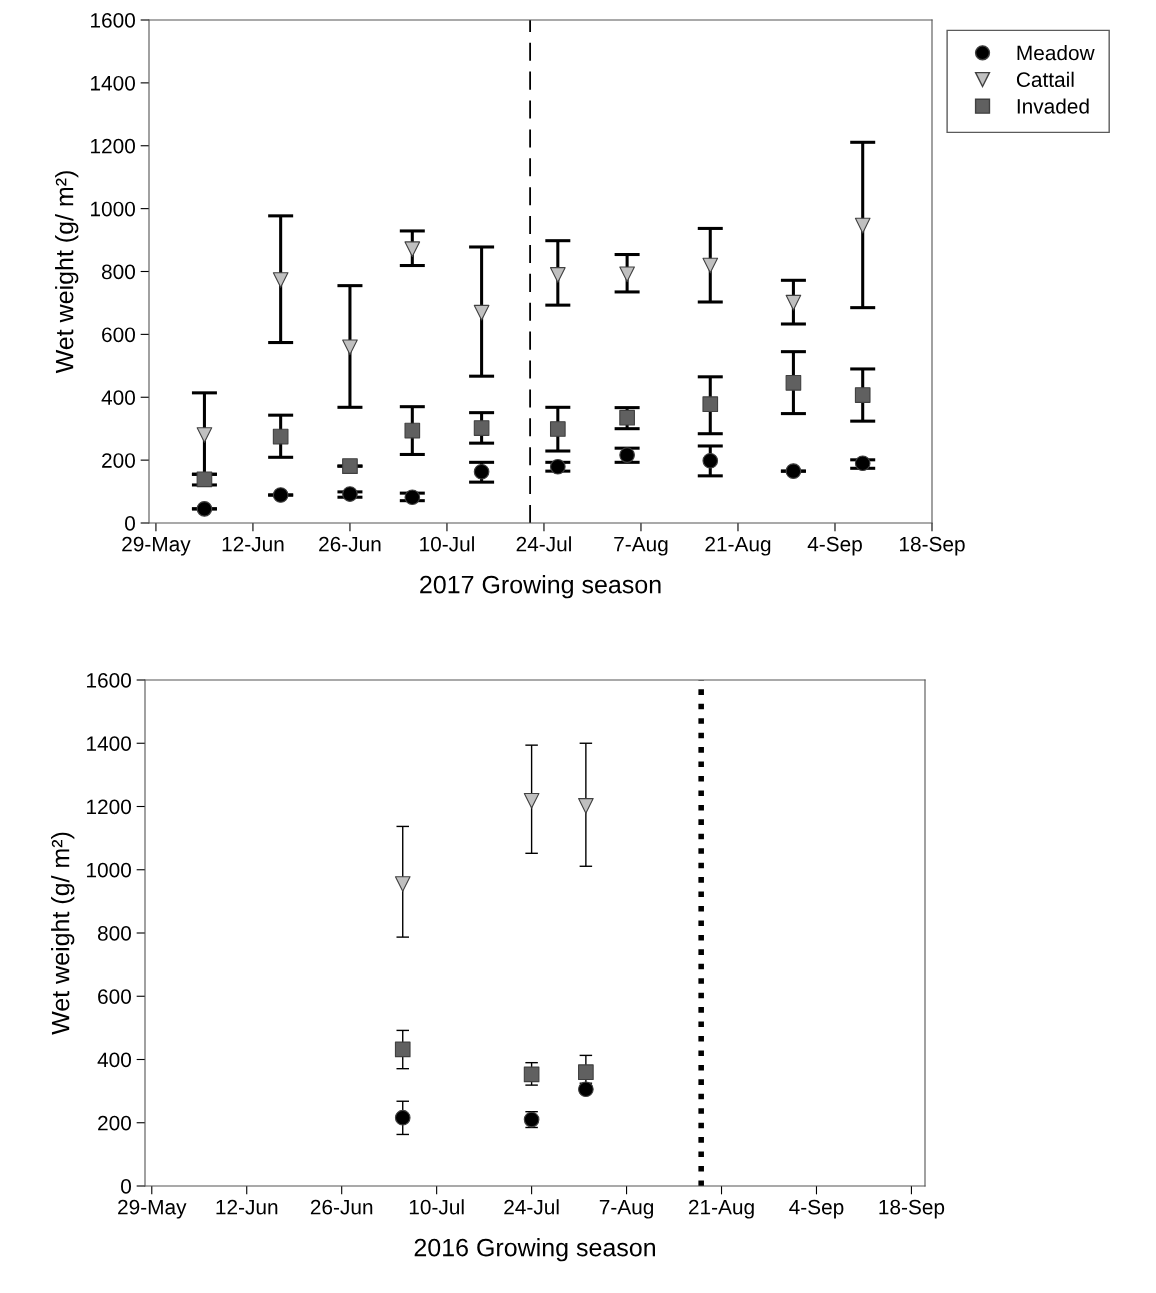  What do you see at coordinates (1056, 53) in the screenshot?
I see `legend-label: Meadow` at bounding box center [1056, 53].